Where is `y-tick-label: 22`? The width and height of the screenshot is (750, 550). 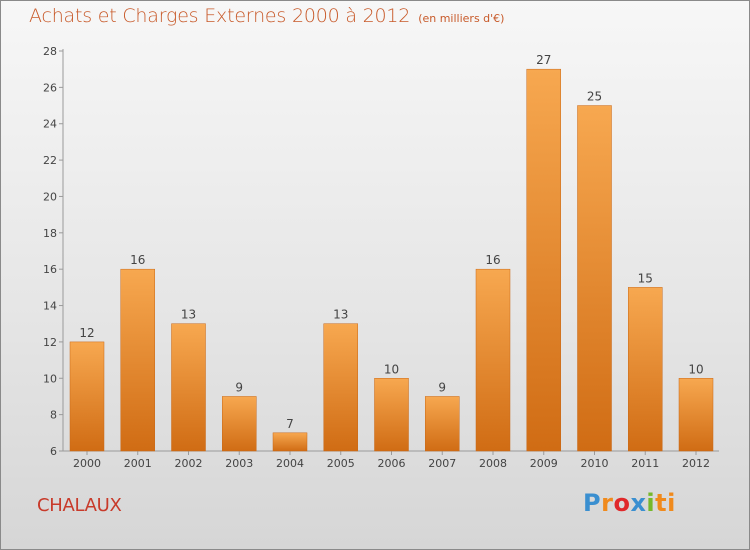
y-tick-label: 22 is located at coordinates (50, 160).